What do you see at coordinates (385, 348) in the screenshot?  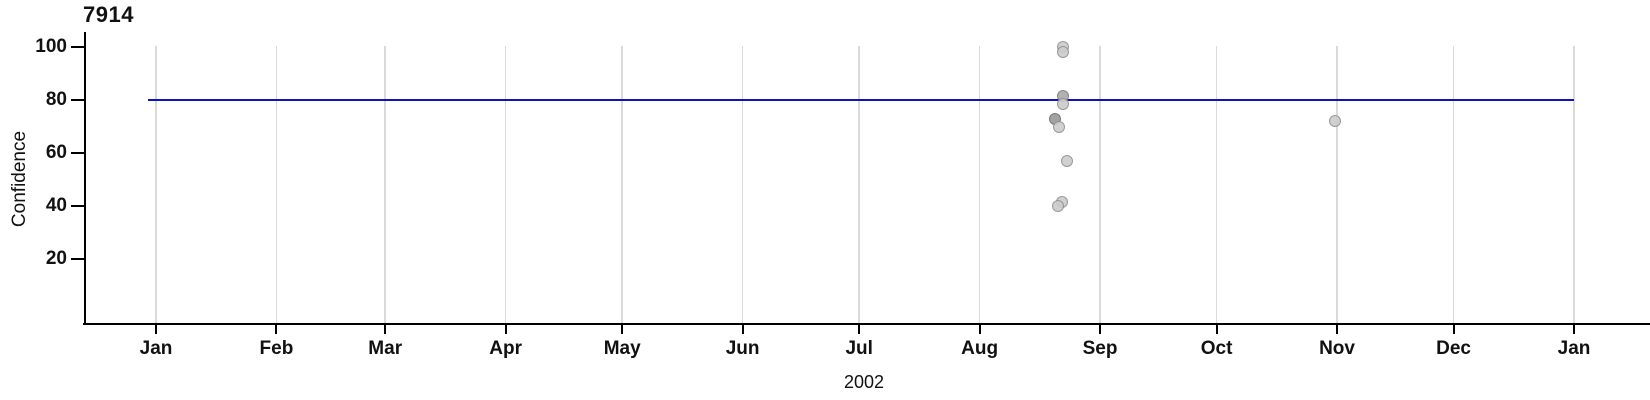 I see `x-tick-label: Mar` at bounding box center [385, 348].